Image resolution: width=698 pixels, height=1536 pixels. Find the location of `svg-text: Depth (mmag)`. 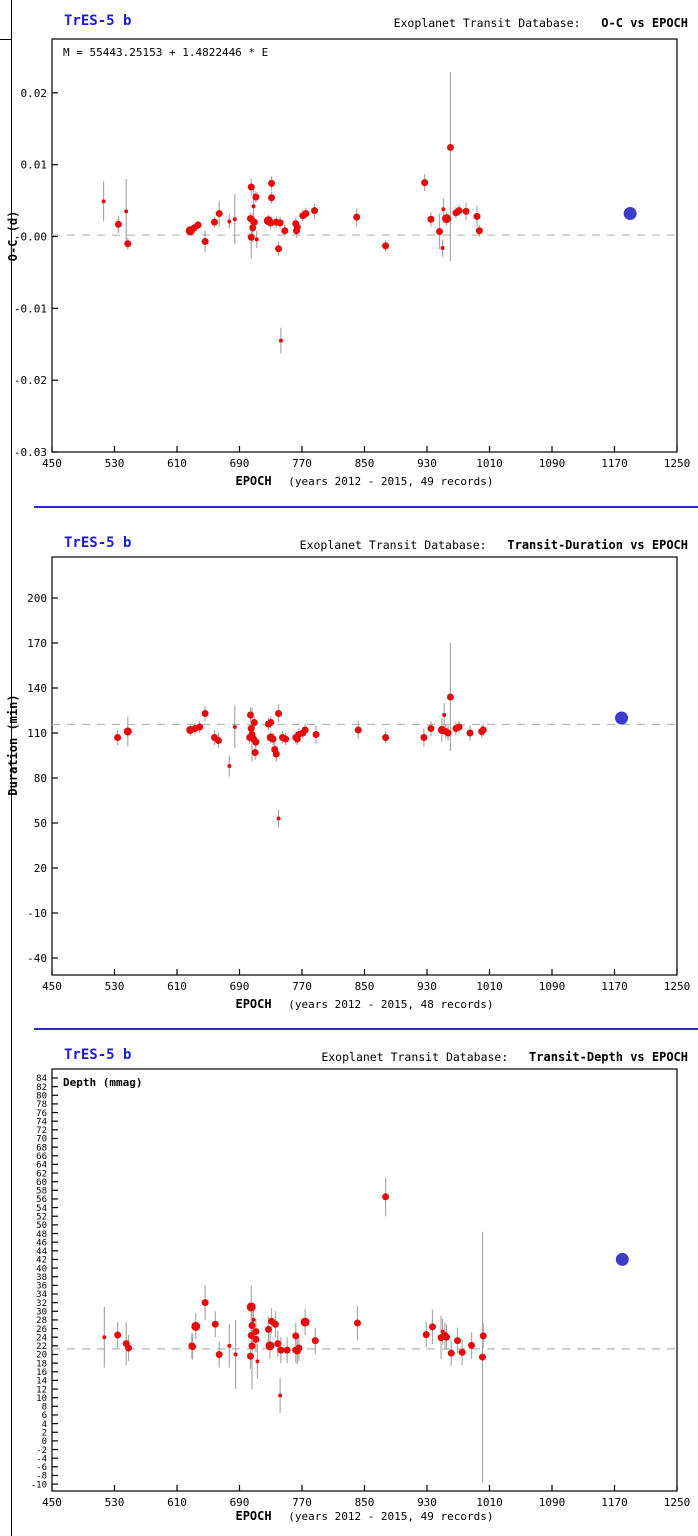

svg-text: Depth (mmag) is located at coordinates (102, 1082).